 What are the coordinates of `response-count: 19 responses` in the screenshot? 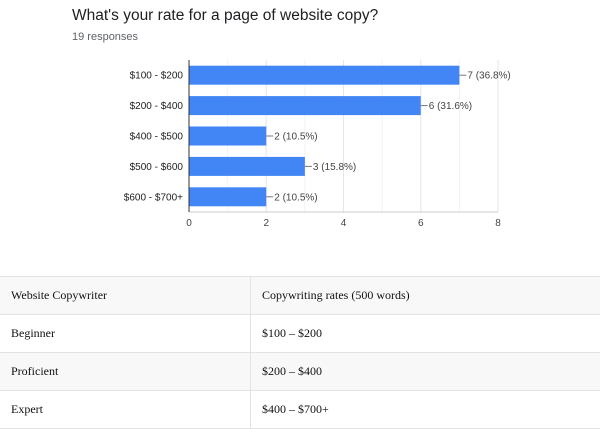 It's located at (105, 37).